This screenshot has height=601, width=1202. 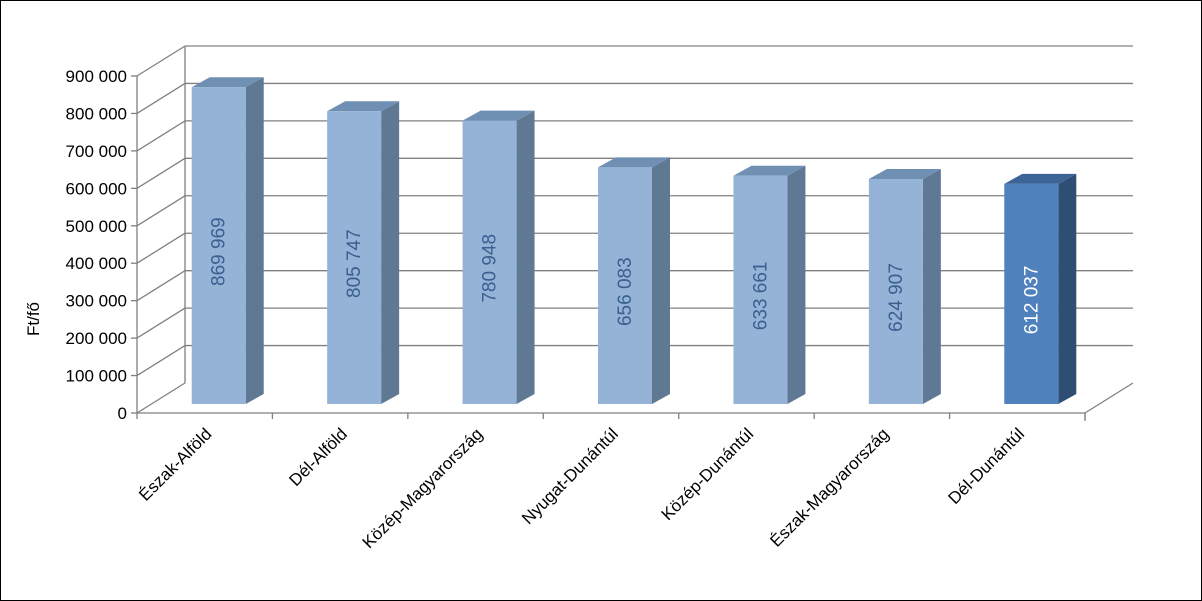 What do you see at coordinates (175, 464) in the screenshot?
I see `x-category-label: Észak-Alföld` at bounding box center [175, 464].